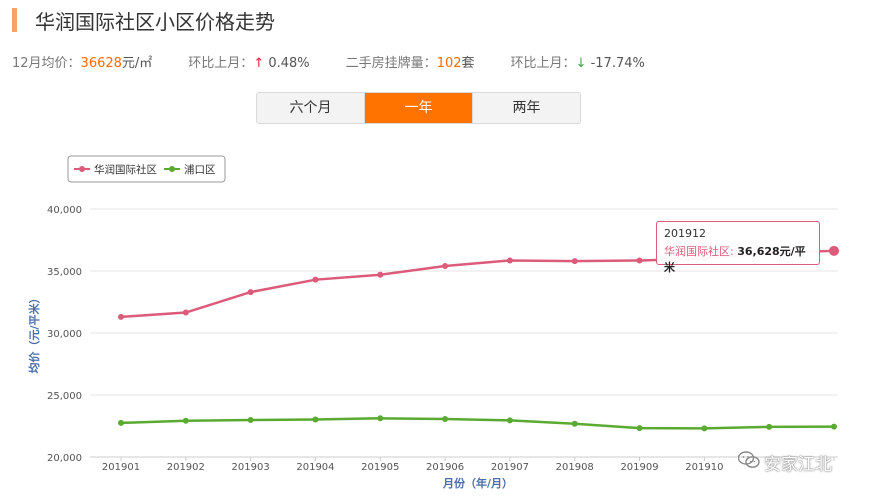 This screenshot has width=876, height=499. What do you see at coordinates (510, 467) in the screenshot?
I see `x-tick-label: 201907` at bounding box center [510, 467].